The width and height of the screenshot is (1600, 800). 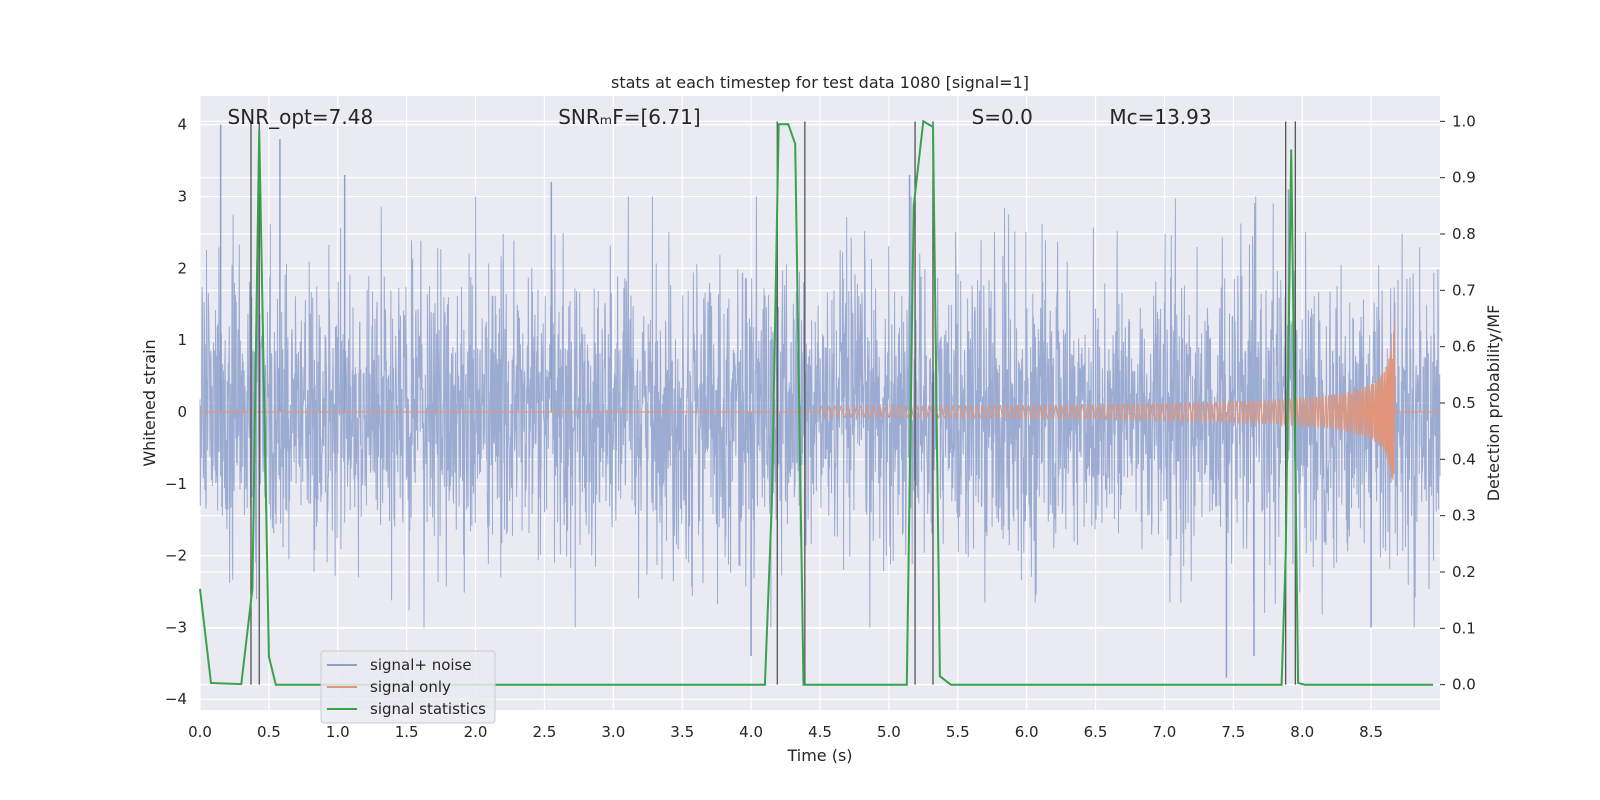 I want to click on y-tick-label-3: 1, so click(x=182, y=340).